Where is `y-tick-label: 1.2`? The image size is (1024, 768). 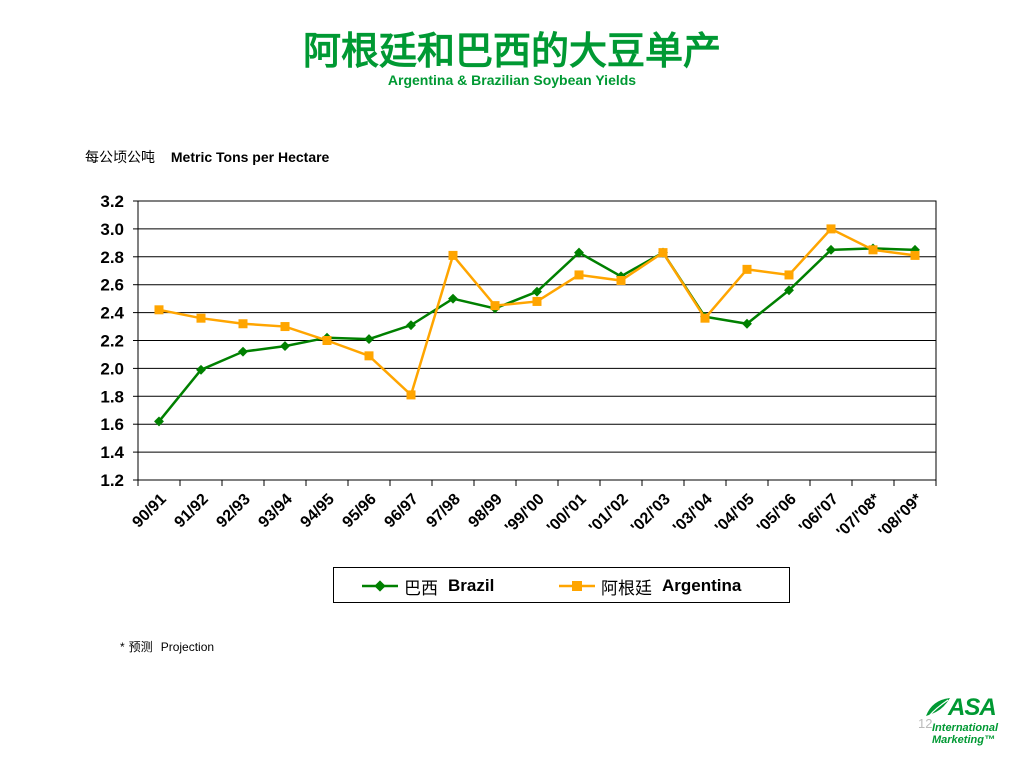
y-tick-label: 1.2 is located at coordinates (112, 480).